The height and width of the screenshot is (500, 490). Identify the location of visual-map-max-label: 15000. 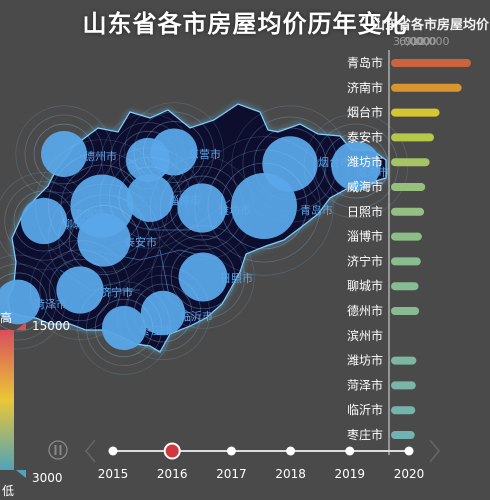
(51, 326).